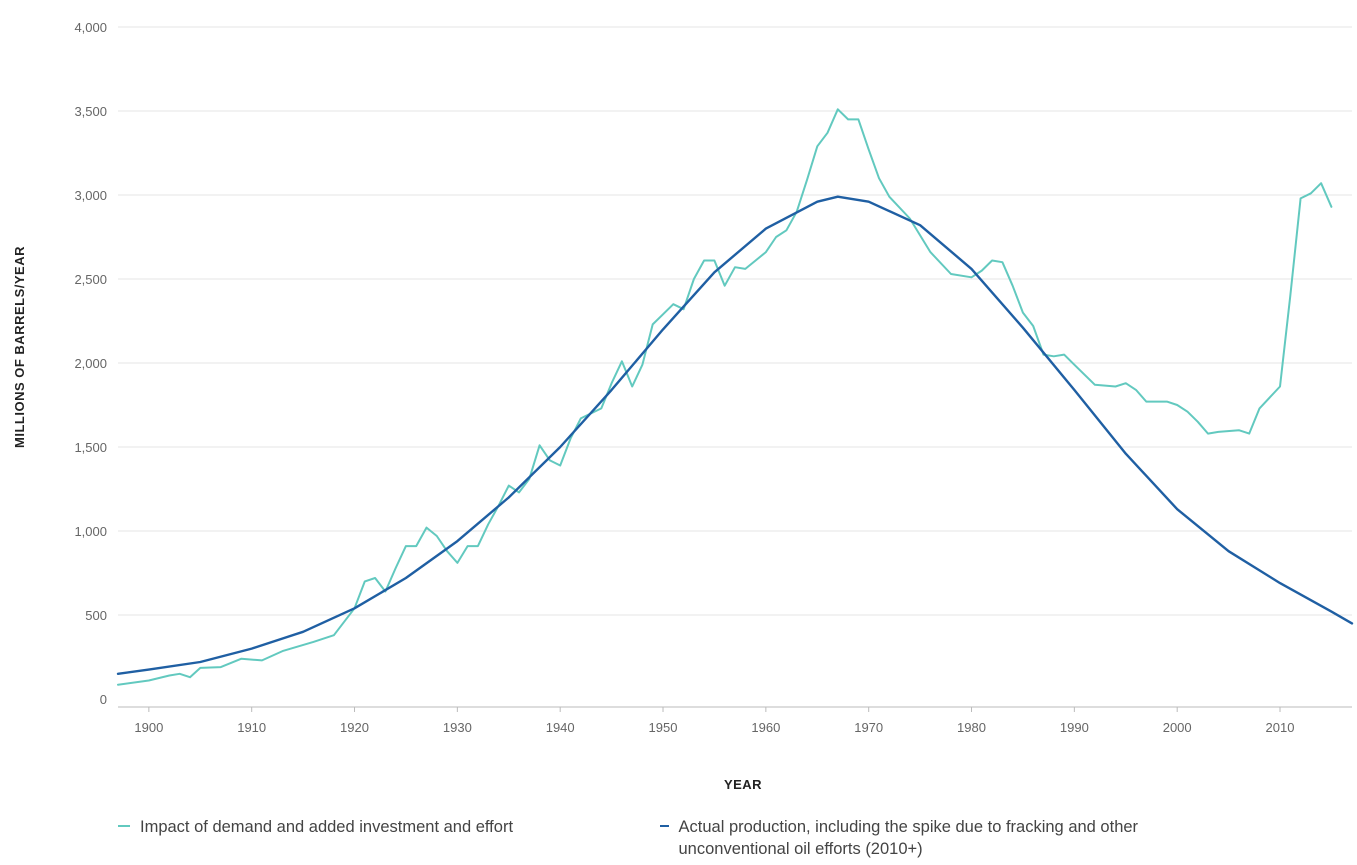 This screenshot has width=1357, height=865. What do you see at coordinates (148, 727) in the screenshot?
I see `x-tick-label: 1900` at bounding box center [148, 727].